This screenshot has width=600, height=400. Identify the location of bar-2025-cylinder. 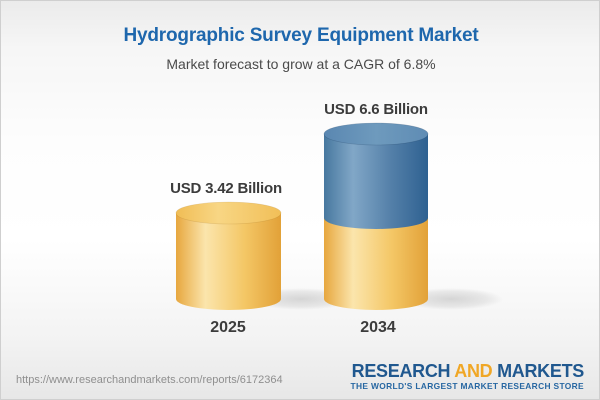
(228, 255).